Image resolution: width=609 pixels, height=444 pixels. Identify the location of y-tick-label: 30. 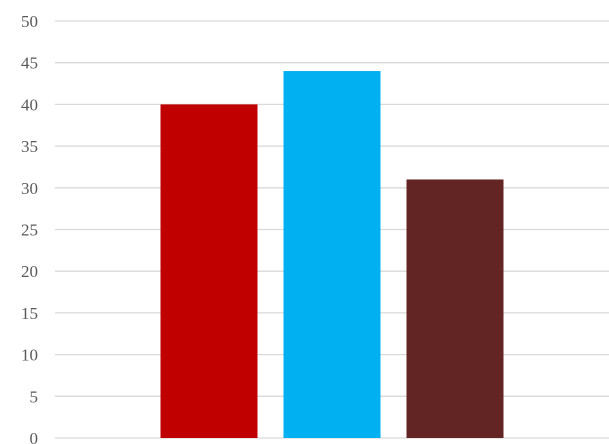
(29, 188).